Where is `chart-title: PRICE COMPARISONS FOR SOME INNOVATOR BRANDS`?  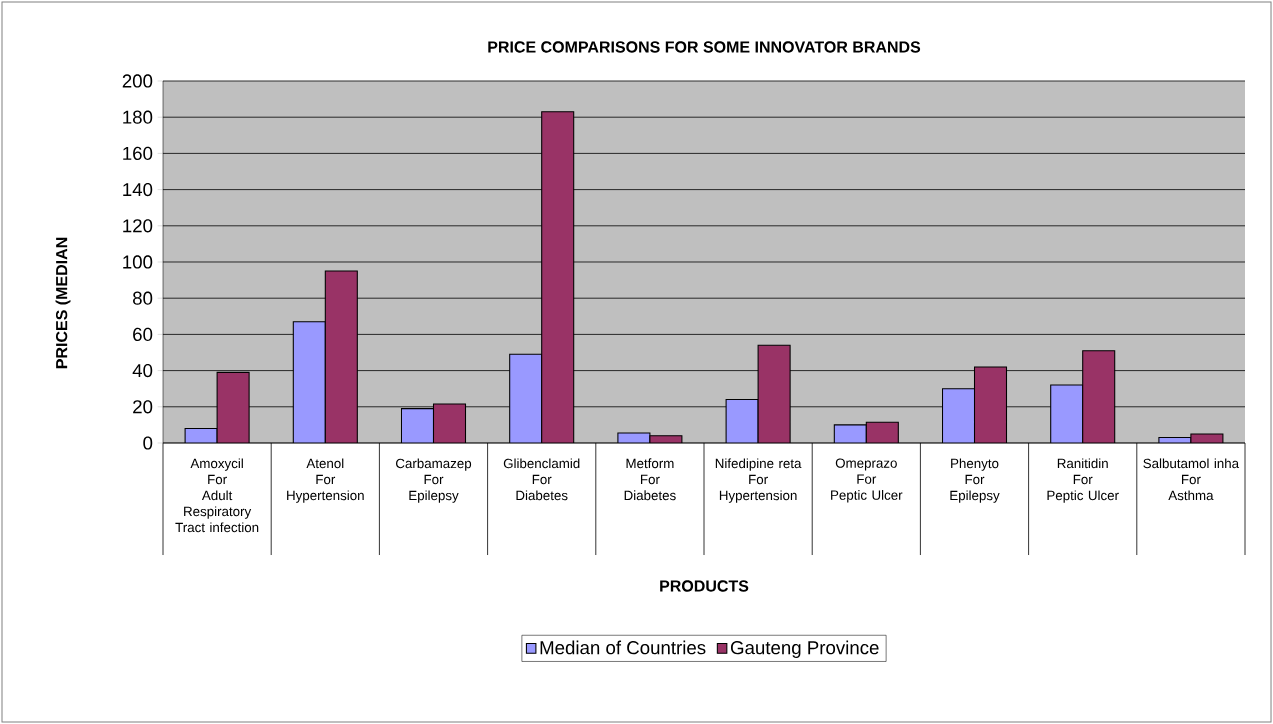
chart-title: PRICE COMPARISONS FOR SOME INNOVATOR BRANDS is located at coordinates (704, 47).